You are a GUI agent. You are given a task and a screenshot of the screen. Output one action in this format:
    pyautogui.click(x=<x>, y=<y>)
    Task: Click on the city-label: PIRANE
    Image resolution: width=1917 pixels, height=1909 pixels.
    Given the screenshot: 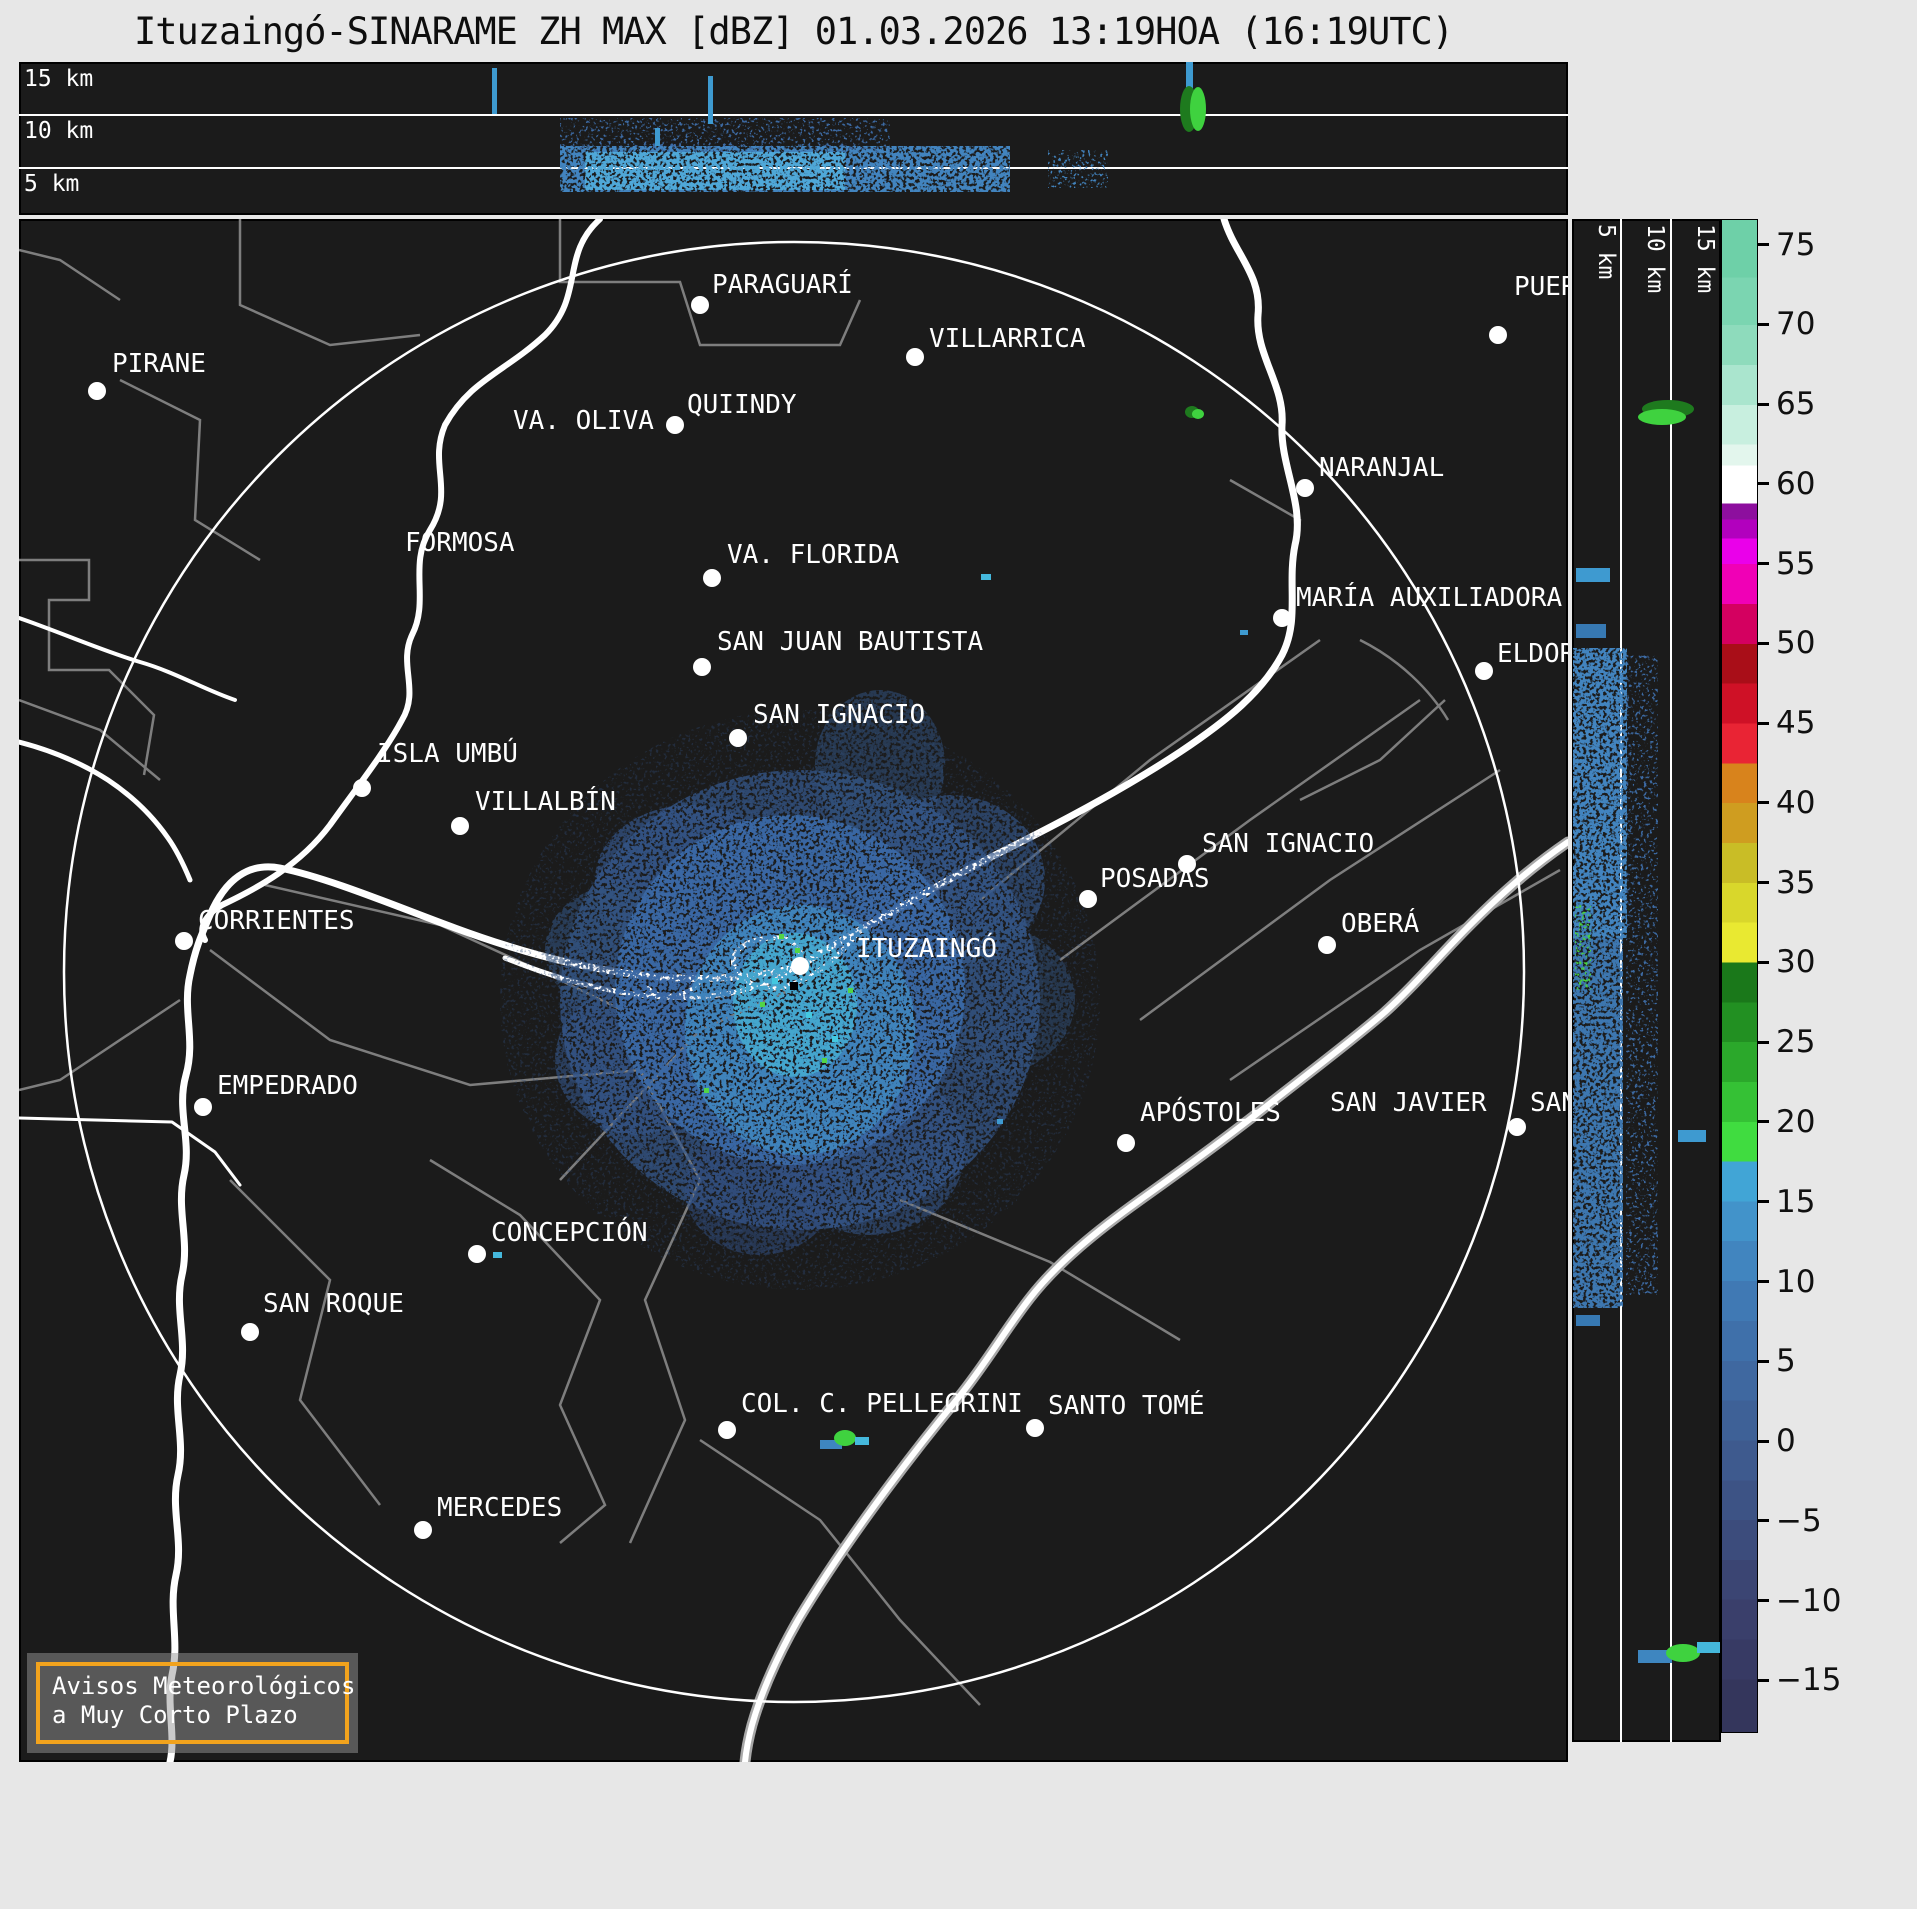 What is the action you would take?
    pyautogui.click(x=159, y=364)
    